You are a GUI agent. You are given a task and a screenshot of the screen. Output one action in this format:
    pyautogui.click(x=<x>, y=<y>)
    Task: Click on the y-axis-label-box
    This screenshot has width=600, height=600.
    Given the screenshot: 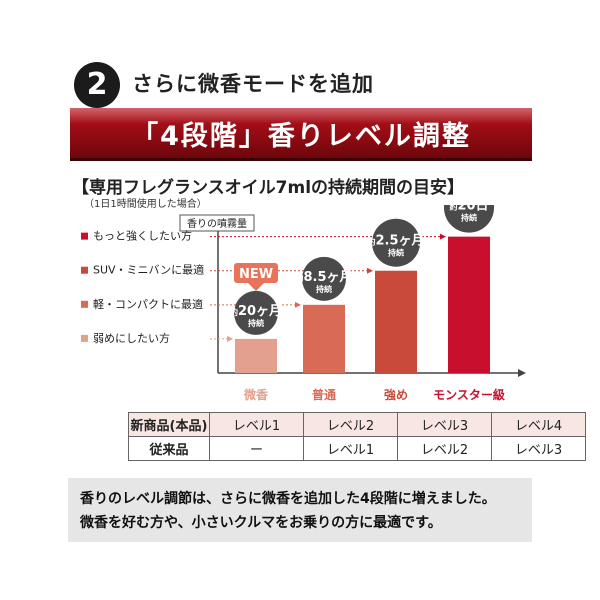 What is the action you would take?
    pyautogui.click(x=217, y=223)
    